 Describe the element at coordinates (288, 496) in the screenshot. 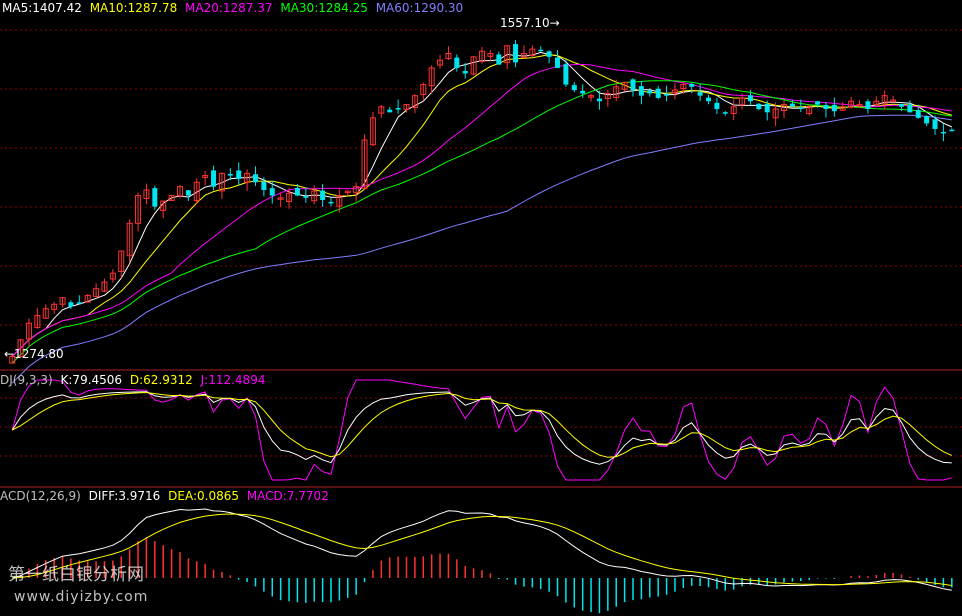

I see `macd-value-label: MACD:7.7702` at that location.